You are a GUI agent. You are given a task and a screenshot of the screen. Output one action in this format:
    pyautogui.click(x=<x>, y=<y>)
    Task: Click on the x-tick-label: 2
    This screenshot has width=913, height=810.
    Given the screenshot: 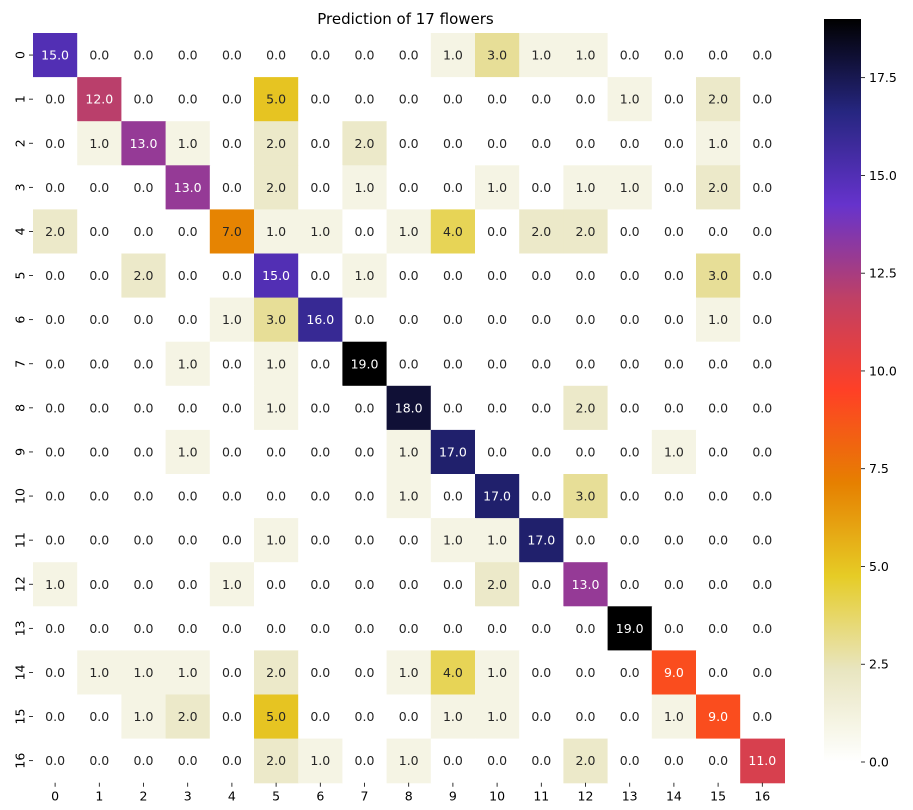 What is the action you would take?
    pyautogui.click(x=144, y=796)
    